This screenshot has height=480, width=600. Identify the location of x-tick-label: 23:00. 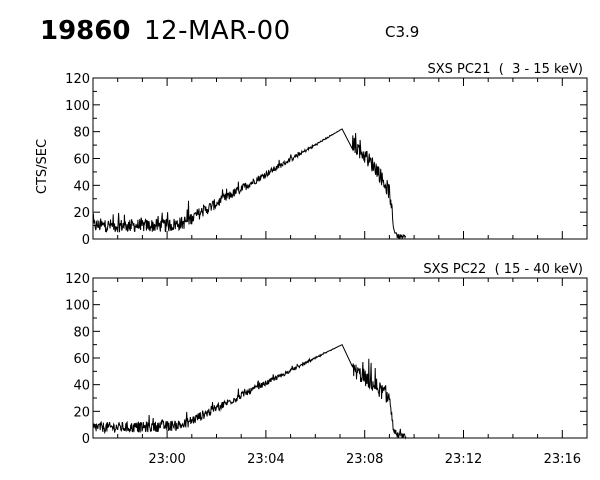
(166, 459).